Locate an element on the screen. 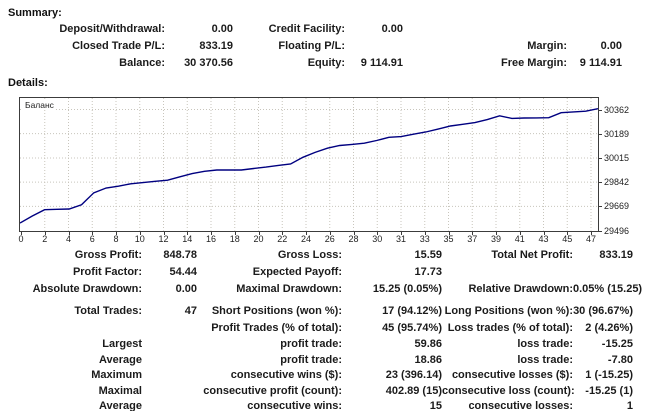 The width and height of the screenshot is (650, 411). trades-value-r0c3: 17 (94.12%) is located at coordinates (412, 311).